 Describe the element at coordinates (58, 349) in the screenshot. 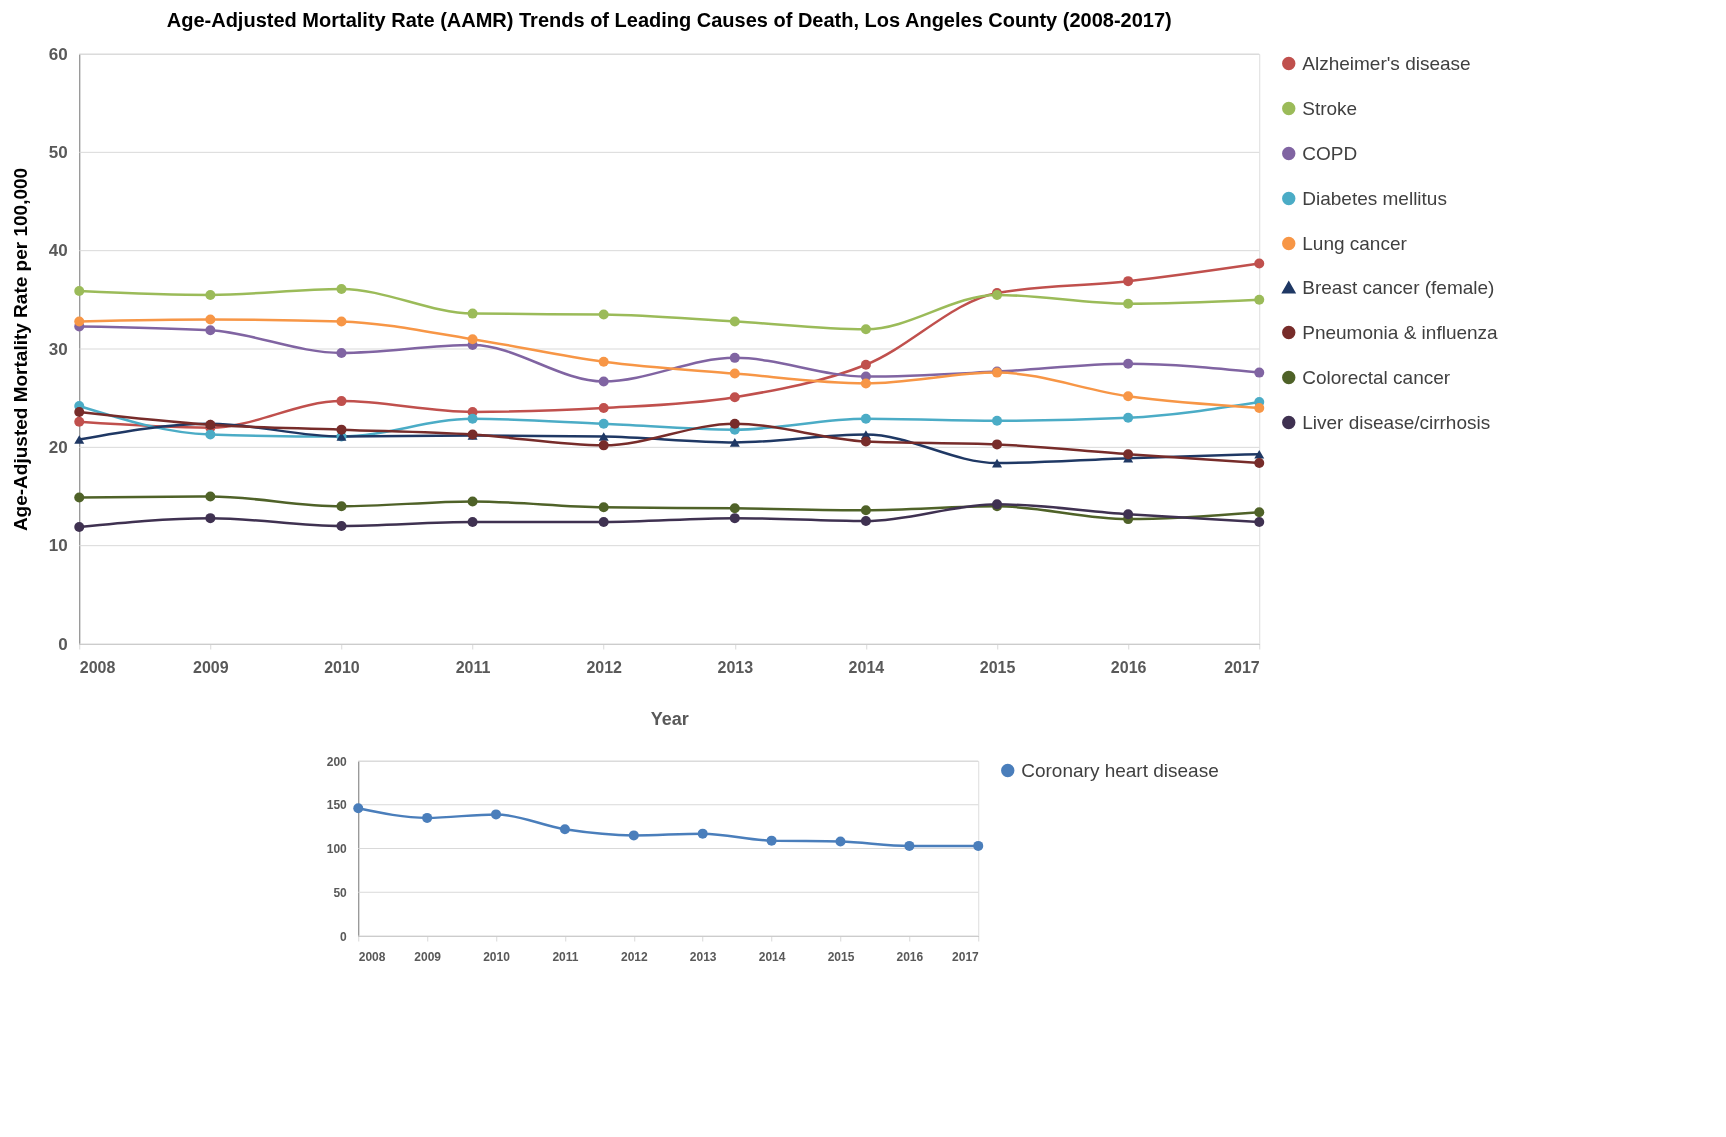

I see `y-tick-label: 30` at that location.